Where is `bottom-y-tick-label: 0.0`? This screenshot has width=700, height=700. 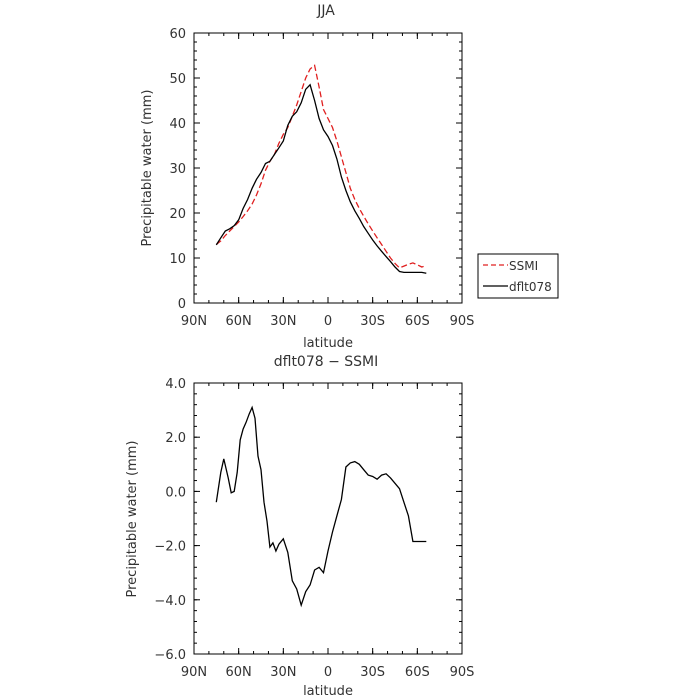
bottom-y-tick-label: 0.0 is located at coordinates (175, 492).